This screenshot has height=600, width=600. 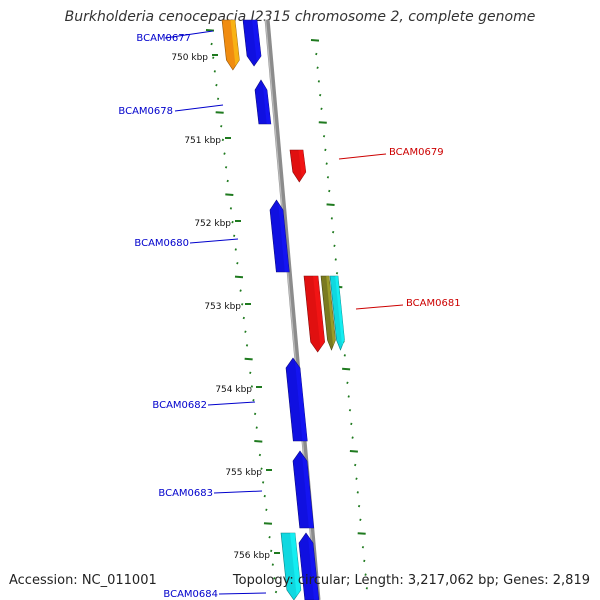 I want to click on gene-label-text: BCAM0682, so click(x=179, y=405).